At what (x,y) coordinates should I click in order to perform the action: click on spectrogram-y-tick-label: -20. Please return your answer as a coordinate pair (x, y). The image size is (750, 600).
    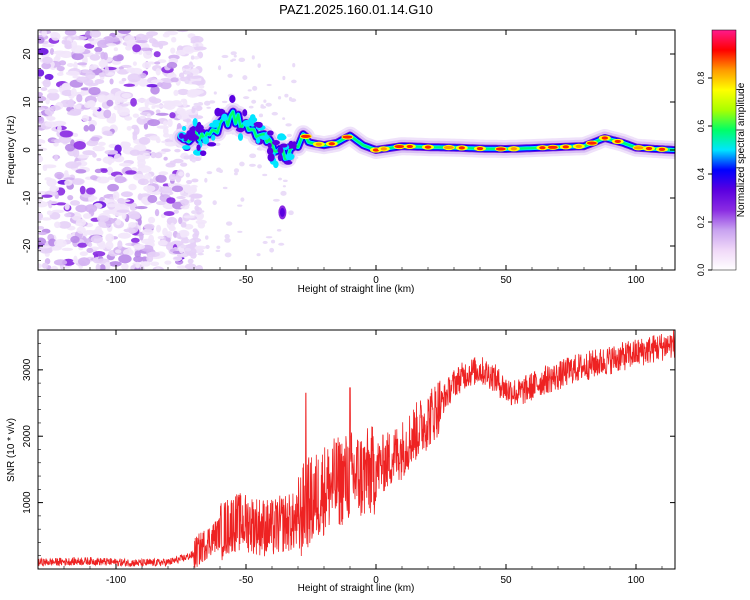
    Looking at the image, I should click on (27, 245).